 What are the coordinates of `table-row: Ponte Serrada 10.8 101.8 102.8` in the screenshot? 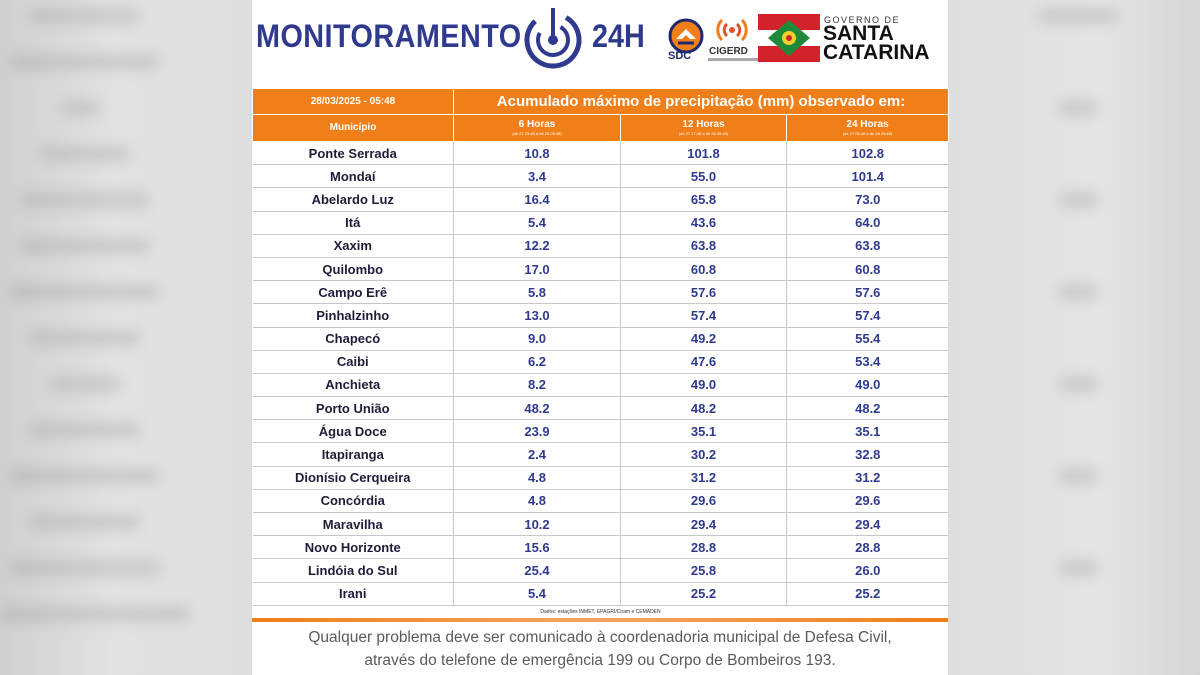 It's located at (600, 153).